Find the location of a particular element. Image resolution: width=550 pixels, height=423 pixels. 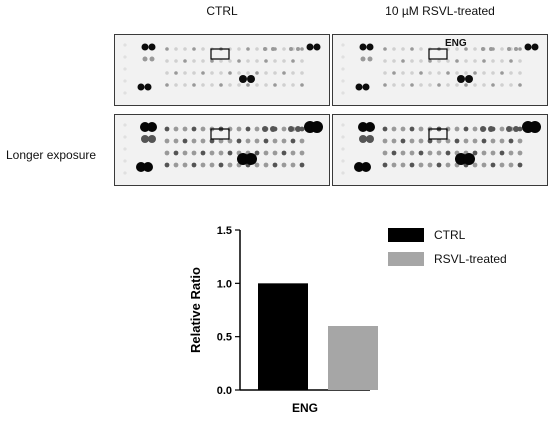

legend-item-ctrl: CTRL is located at coordinates (447, 235).